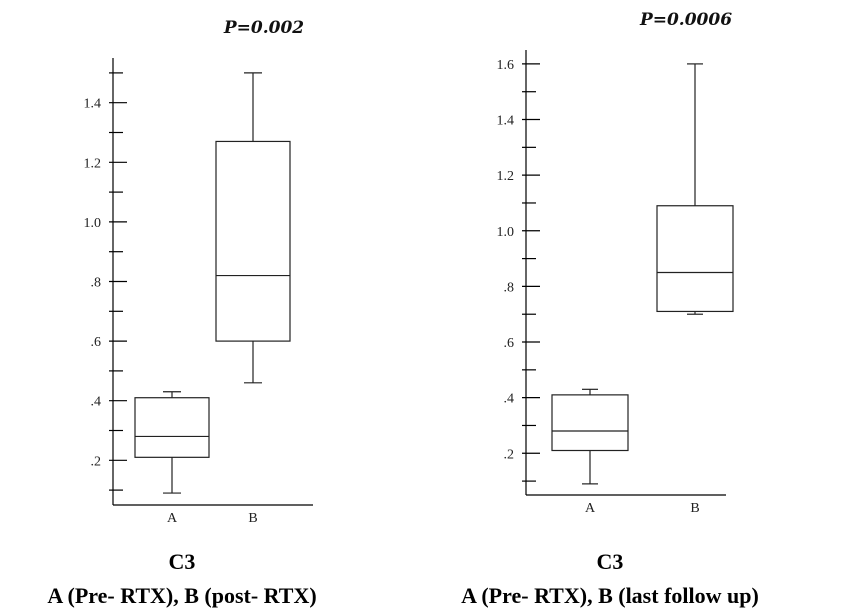 The width and height of the screenshot is (851, 616). What do you see at coordinates (610, 595) in the screenshot?
I see `caption-line-2: A (Pre- RTX), B (last follow up)` at bounding box center [610, 595].